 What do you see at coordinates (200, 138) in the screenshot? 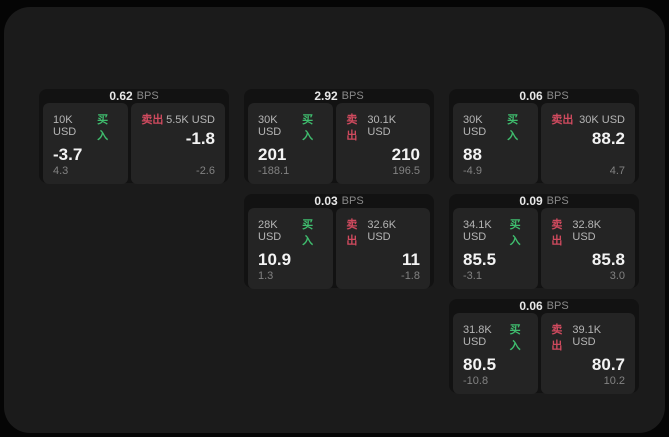
I see `sell-price: -1.8` at bounding box center [200, 138].